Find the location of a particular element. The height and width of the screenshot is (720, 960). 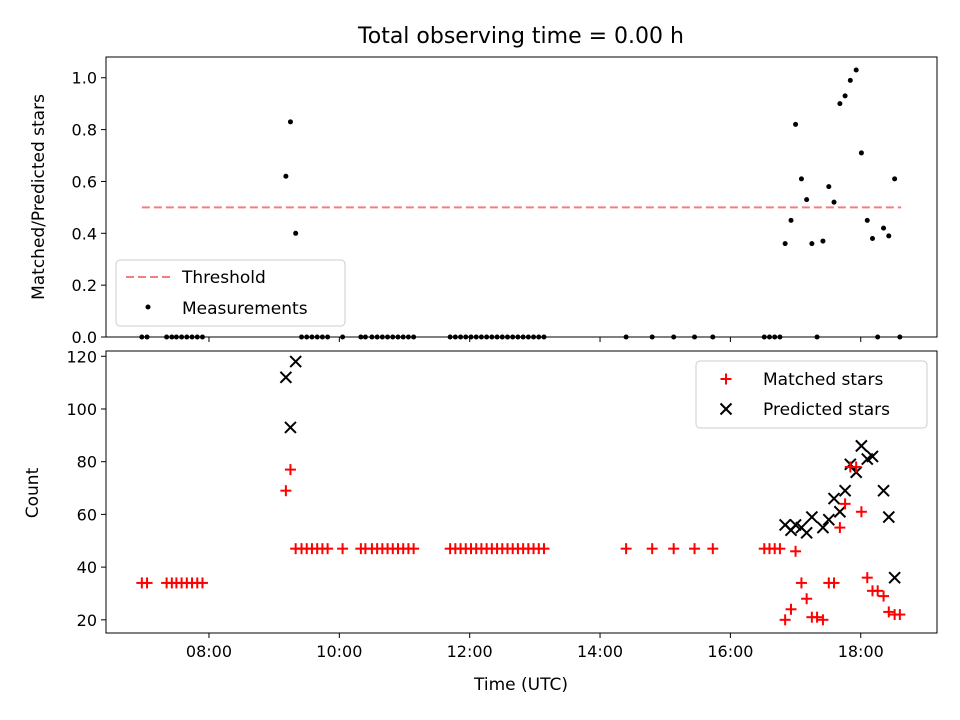

y-tick-label: 120 is located at coordinates (81, 356).